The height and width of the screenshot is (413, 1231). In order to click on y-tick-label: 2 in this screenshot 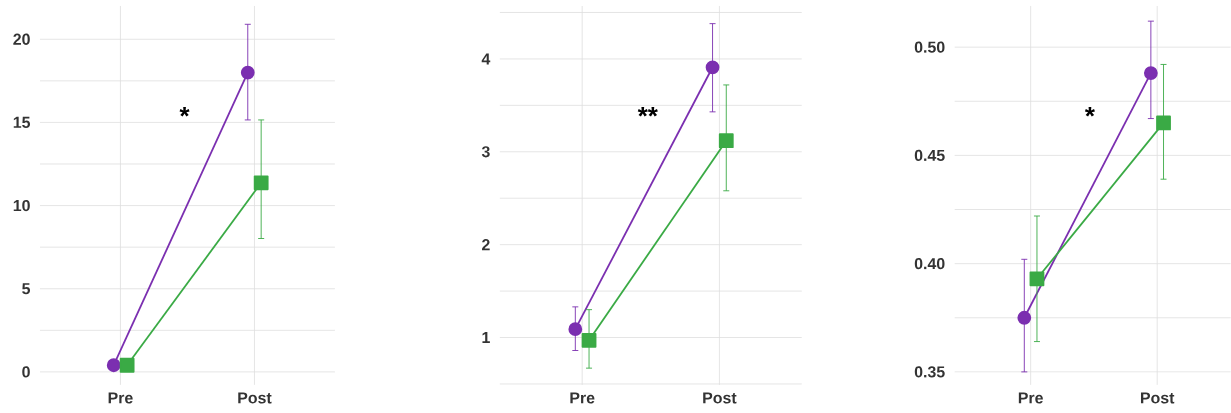, I will do `click(486, 245)`.